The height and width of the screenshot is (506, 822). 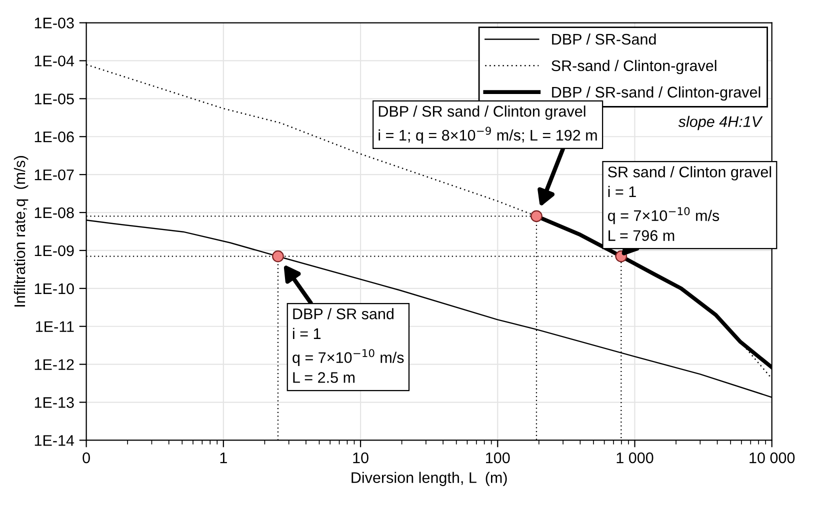 What do you see at coordinates (54, 174) in the screenshot?
I see `y-tick-label: 1E-07` at bounding box center [54, 174].